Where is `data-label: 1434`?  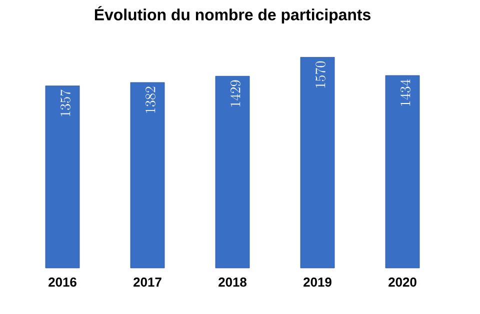
data-label: 1434 is located at coordinates (405, 92).